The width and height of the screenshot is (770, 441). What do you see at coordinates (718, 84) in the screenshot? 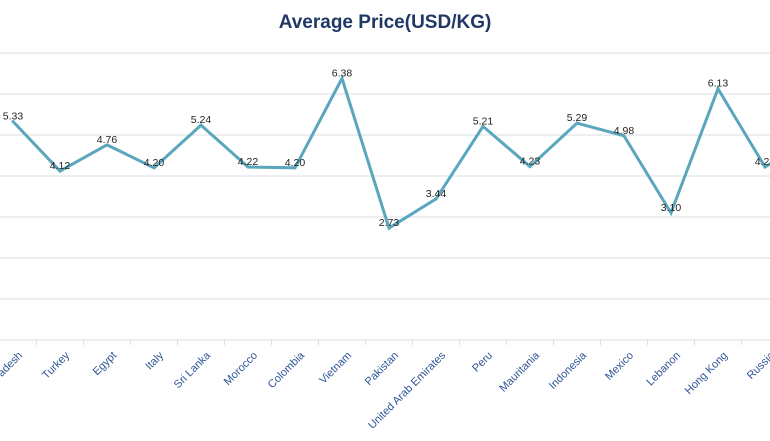
I see `data-label: 6.13` at bounding box center [718, 84].